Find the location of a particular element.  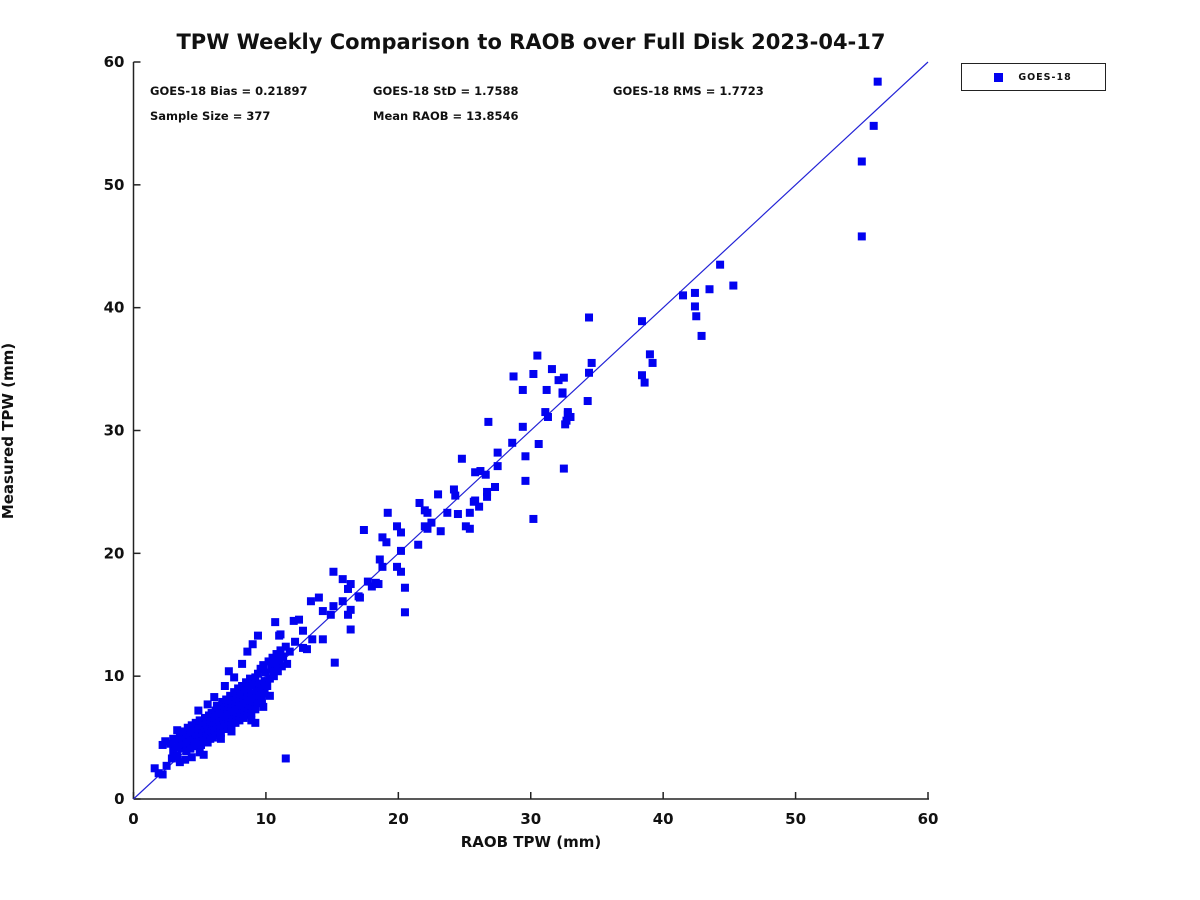

y-tick-label: 60 is located at coordinates (114, 62).